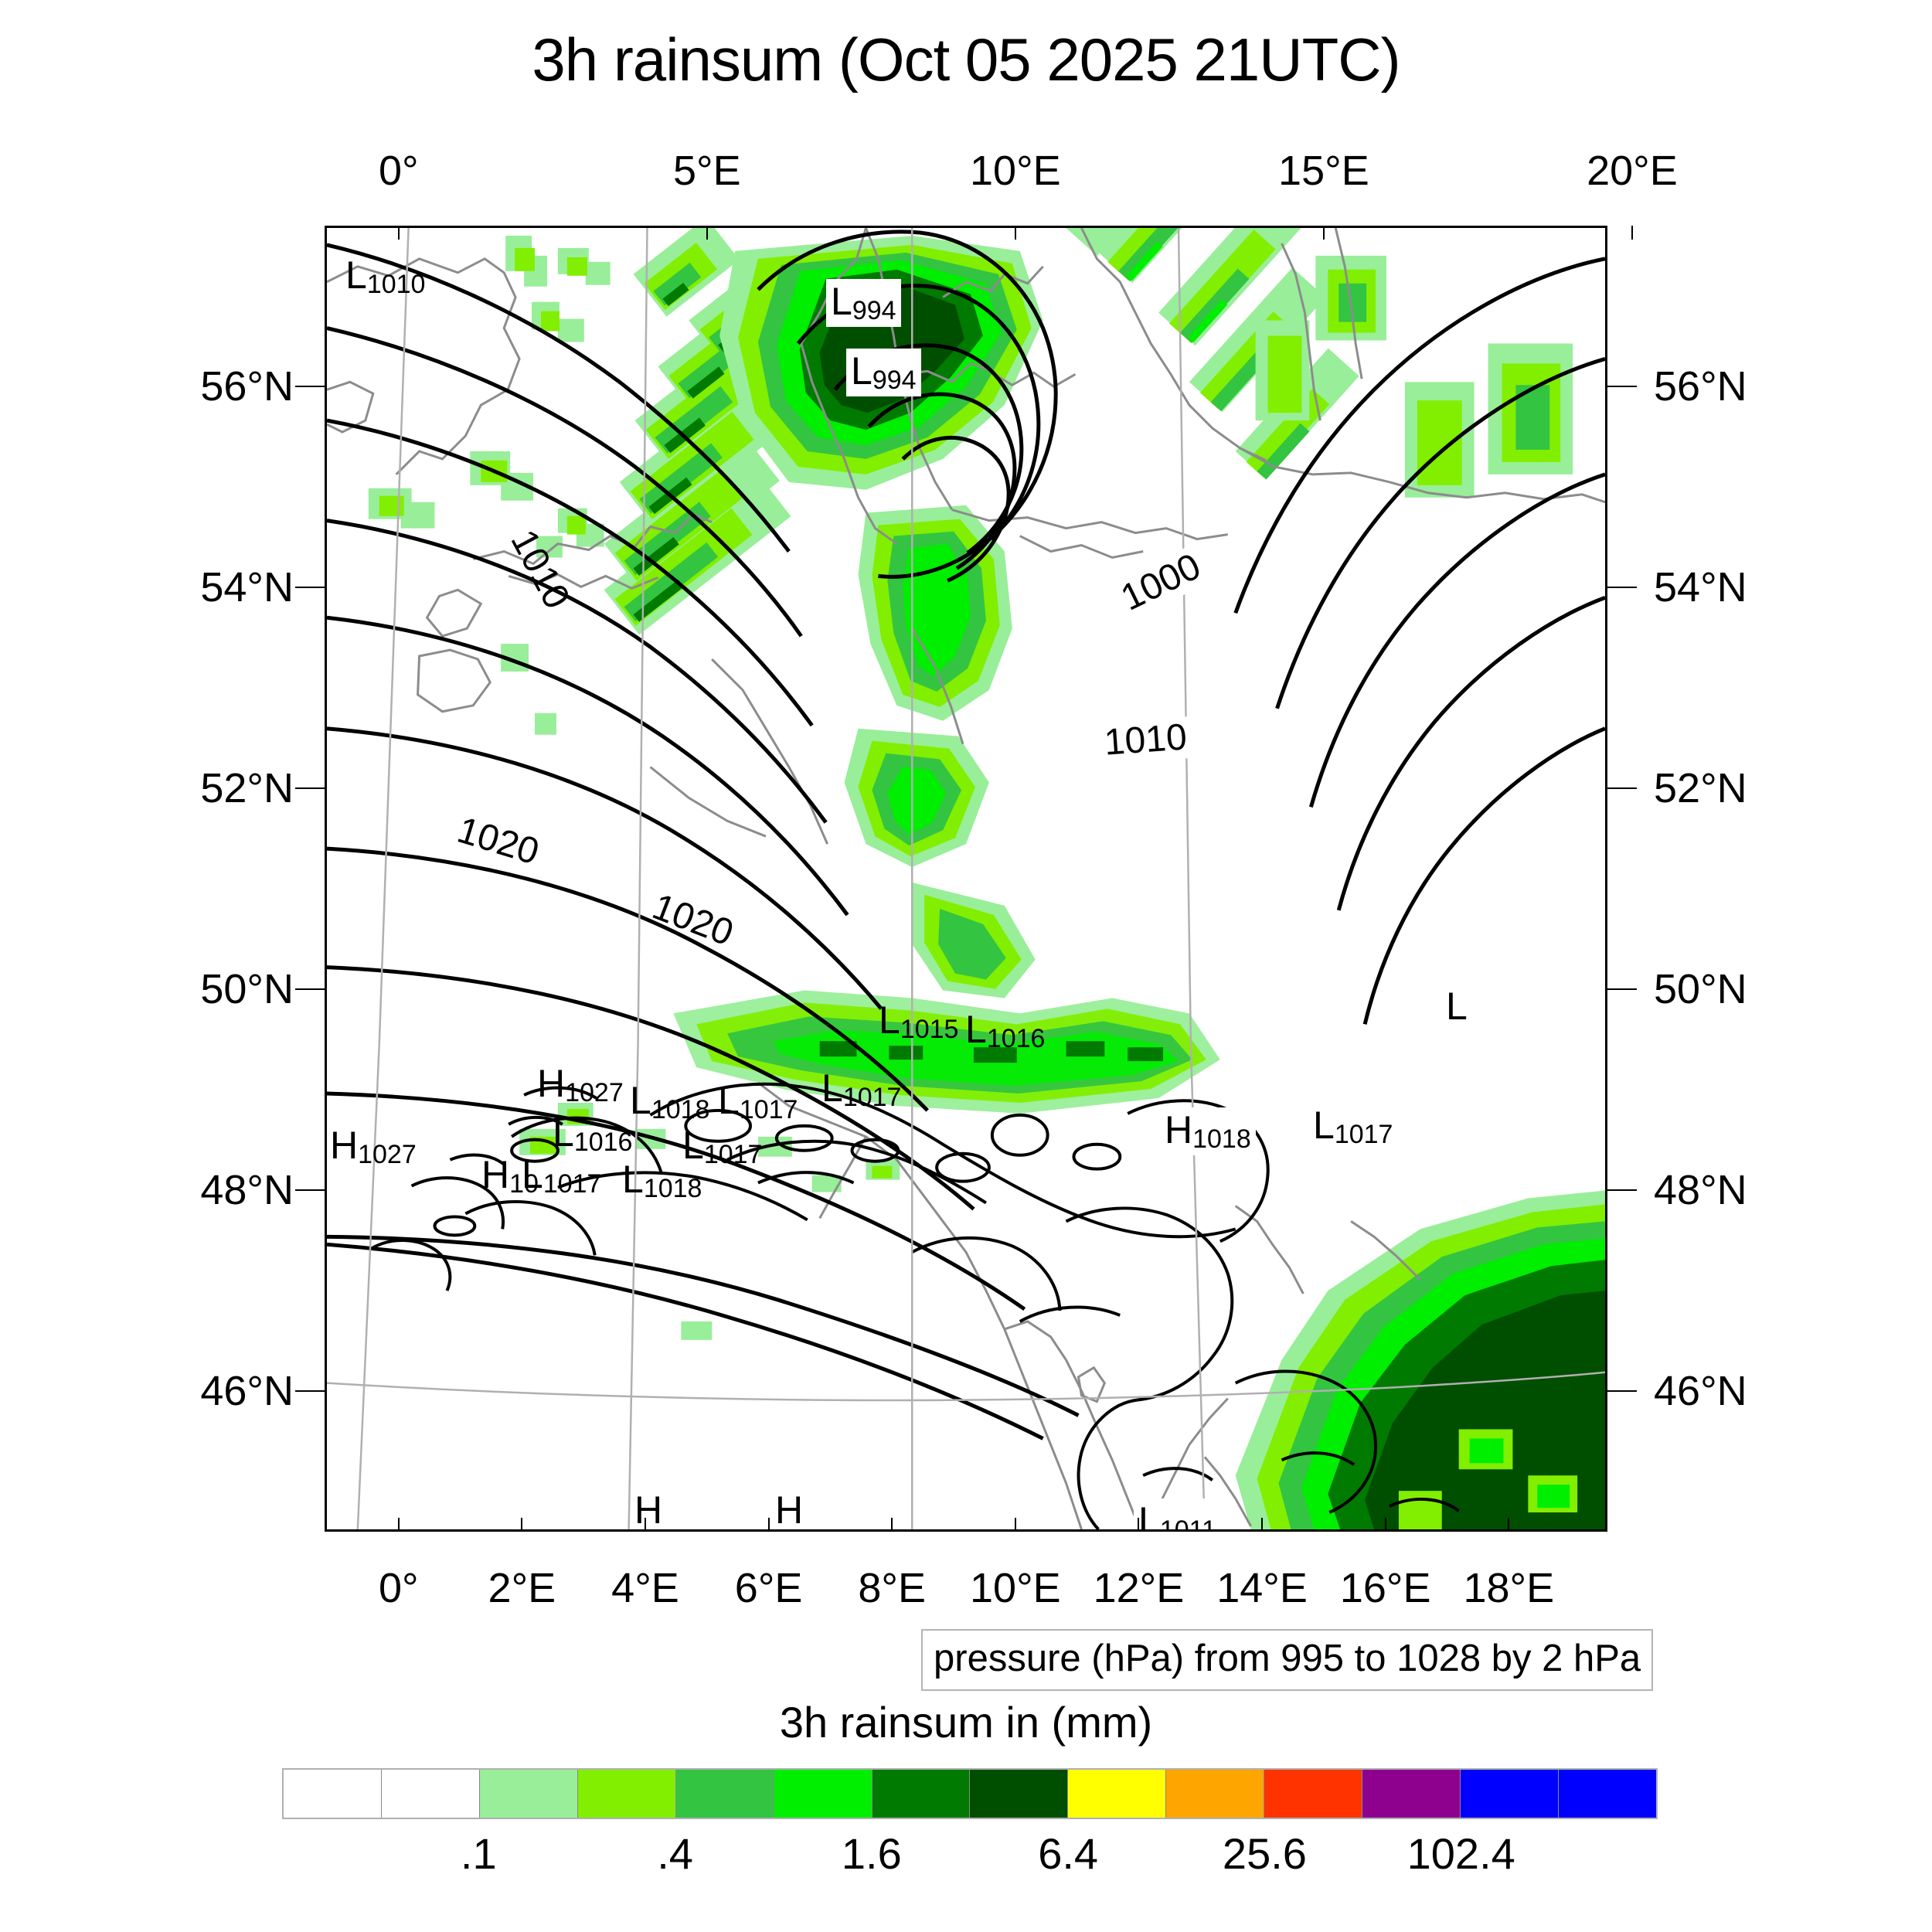 This screenshot has width=1932, height=1932. I want to click on lat-right-label-4: 48°N, so click(1700, 1190).